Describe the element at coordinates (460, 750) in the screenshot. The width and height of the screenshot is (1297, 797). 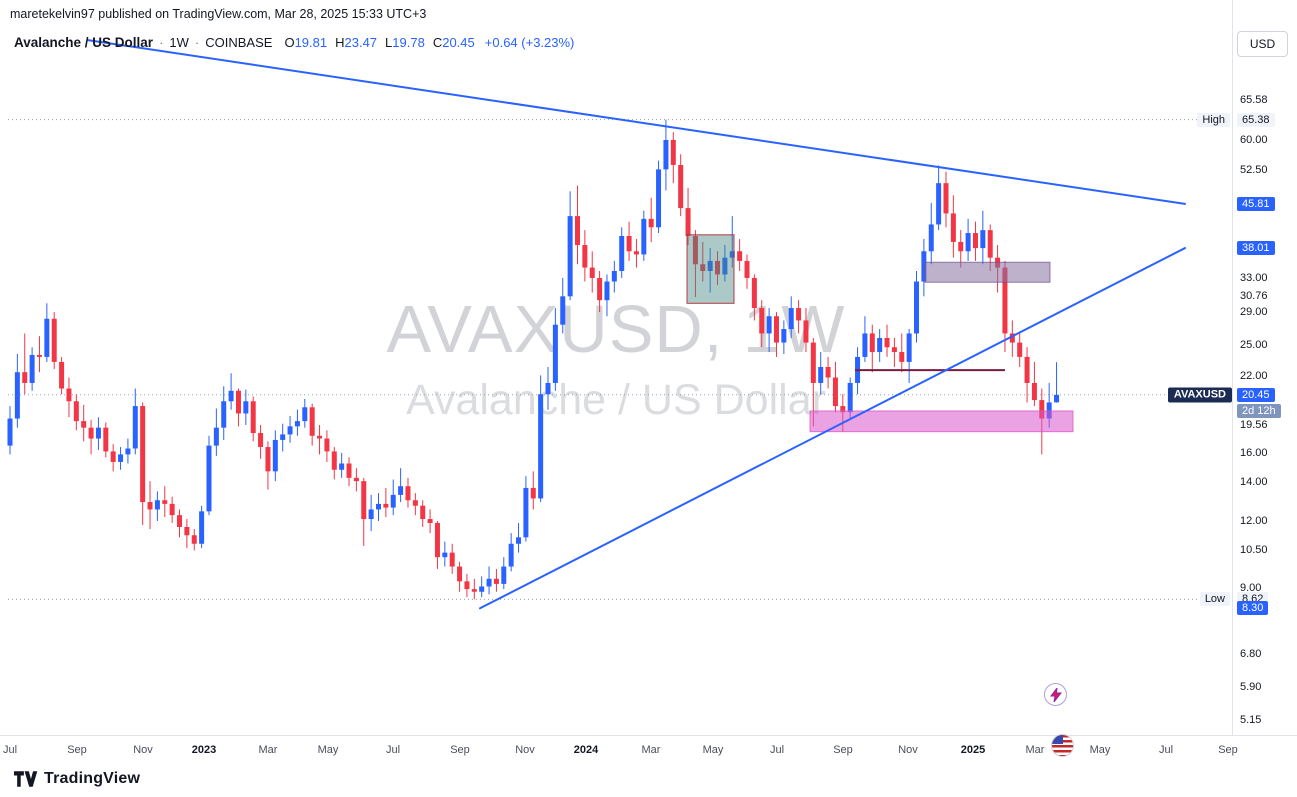
I see `time-label-month: Sep` at that location.